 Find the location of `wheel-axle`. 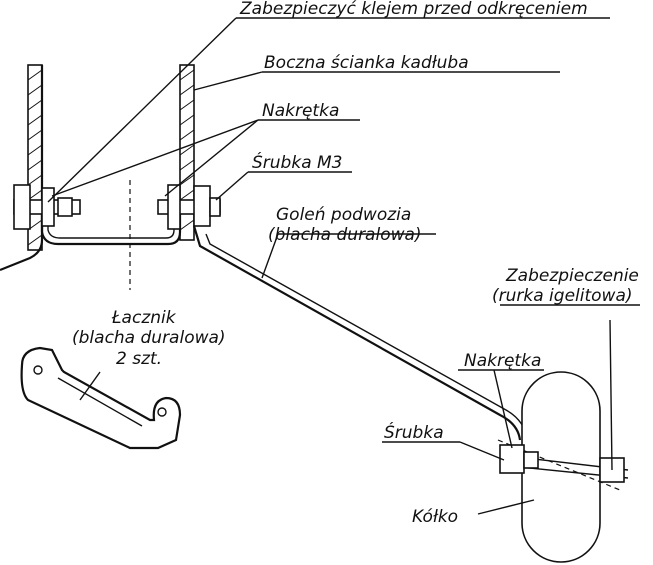

wheel-axle is located at coordinates (563, 465).